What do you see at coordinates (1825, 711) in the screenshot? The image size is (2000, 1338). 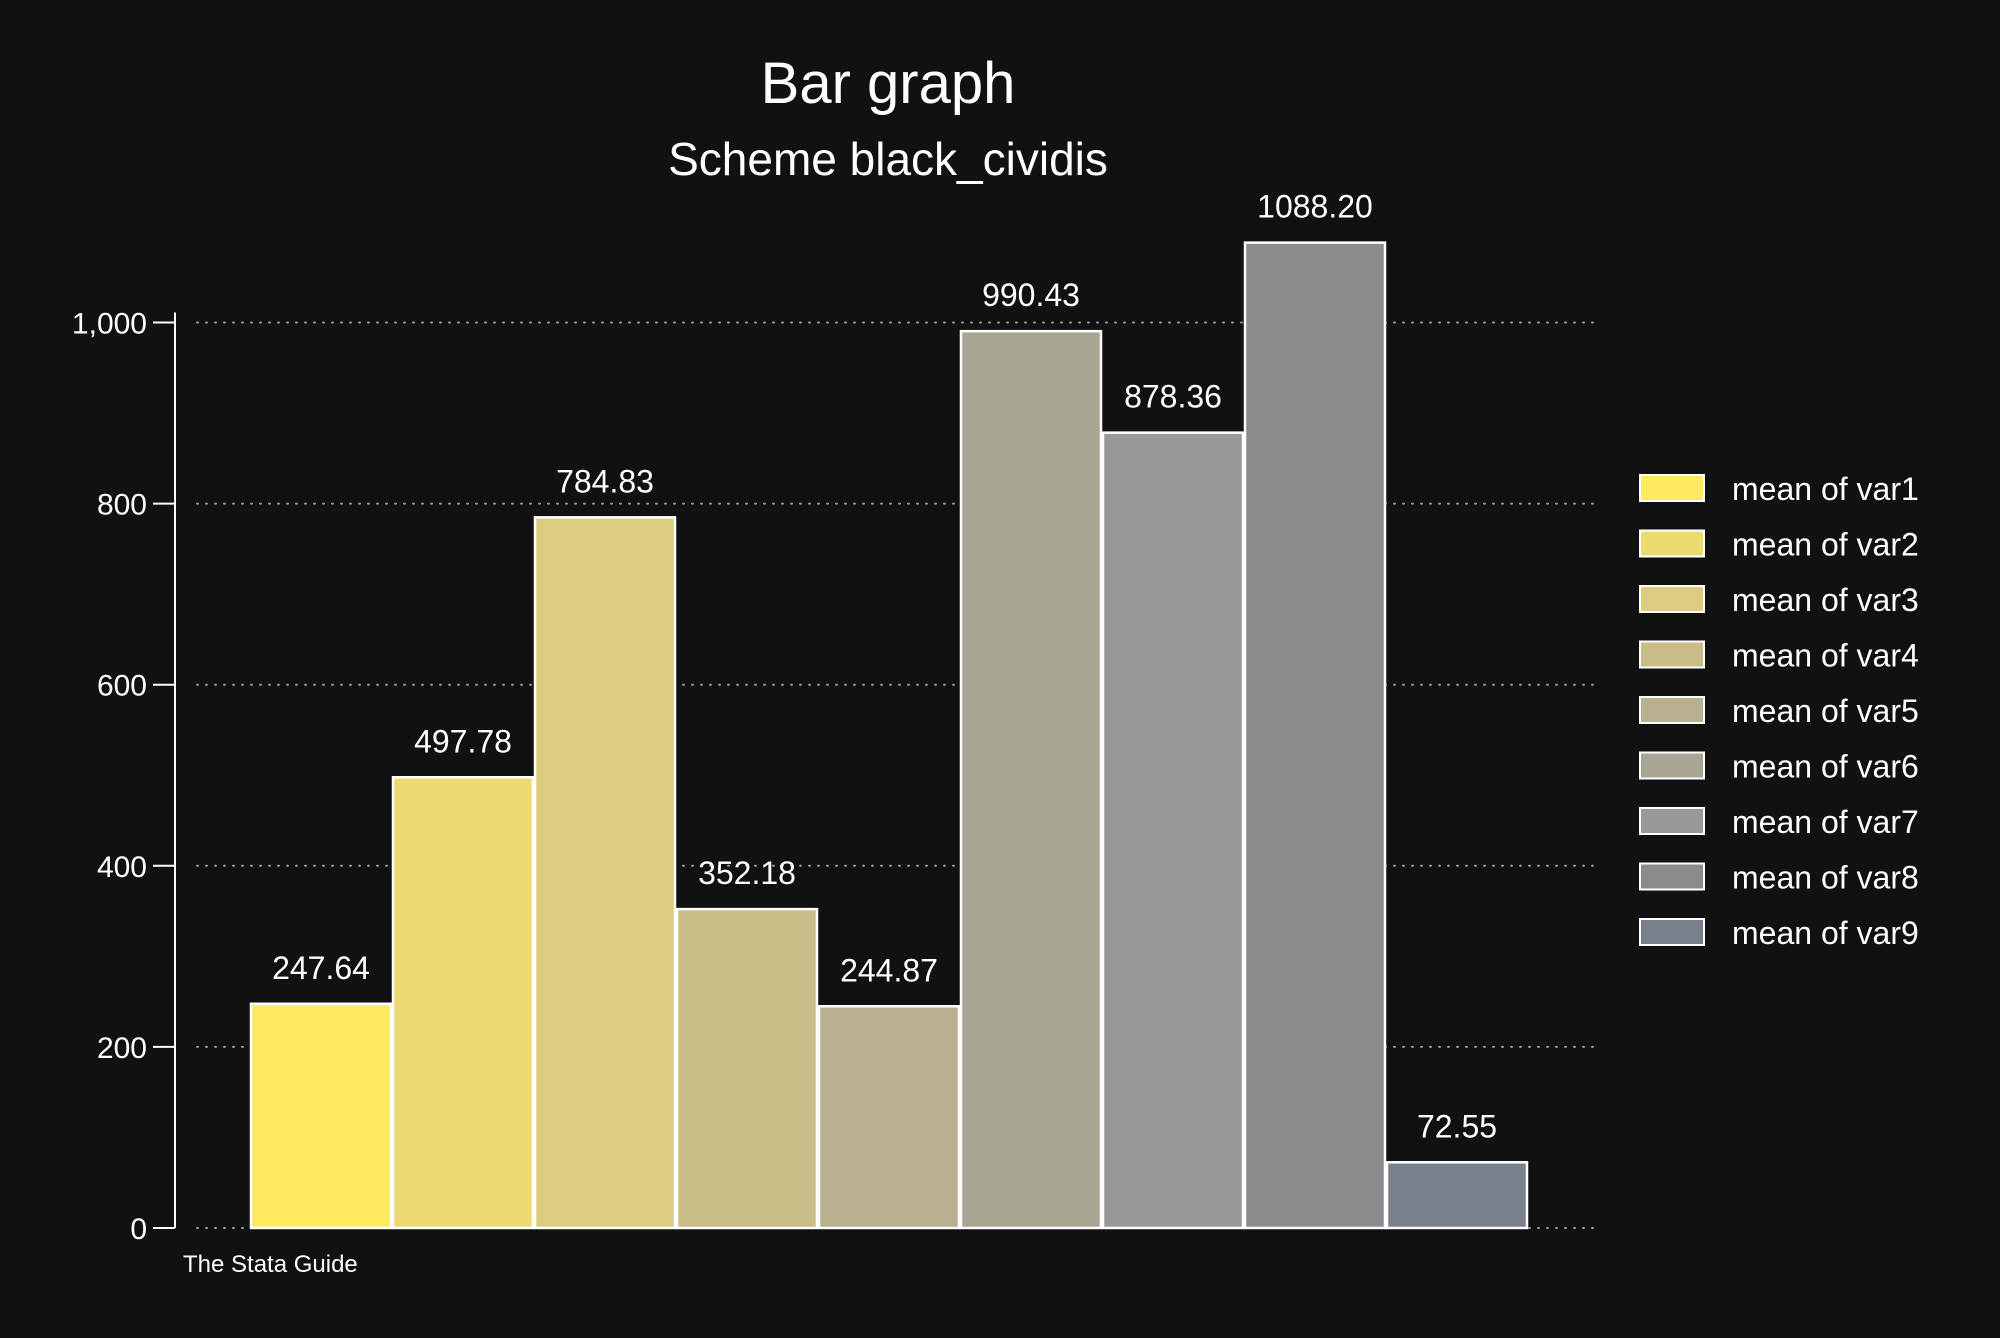 I see `legend-label: mean of var5` at bounding box center [1825, 711].